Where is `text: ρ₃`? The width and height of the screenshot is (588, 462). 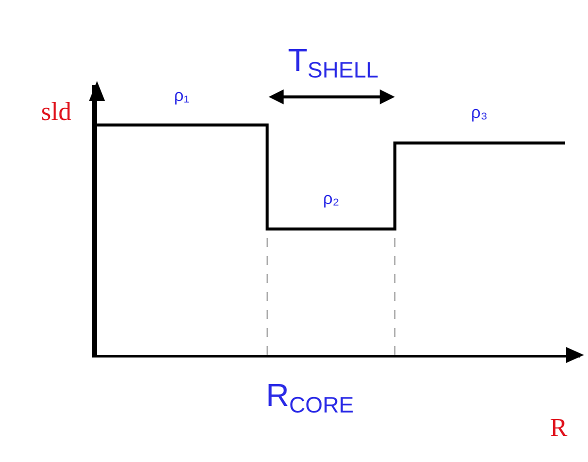
text: ρ₃ is located at coordinates (479, 112).